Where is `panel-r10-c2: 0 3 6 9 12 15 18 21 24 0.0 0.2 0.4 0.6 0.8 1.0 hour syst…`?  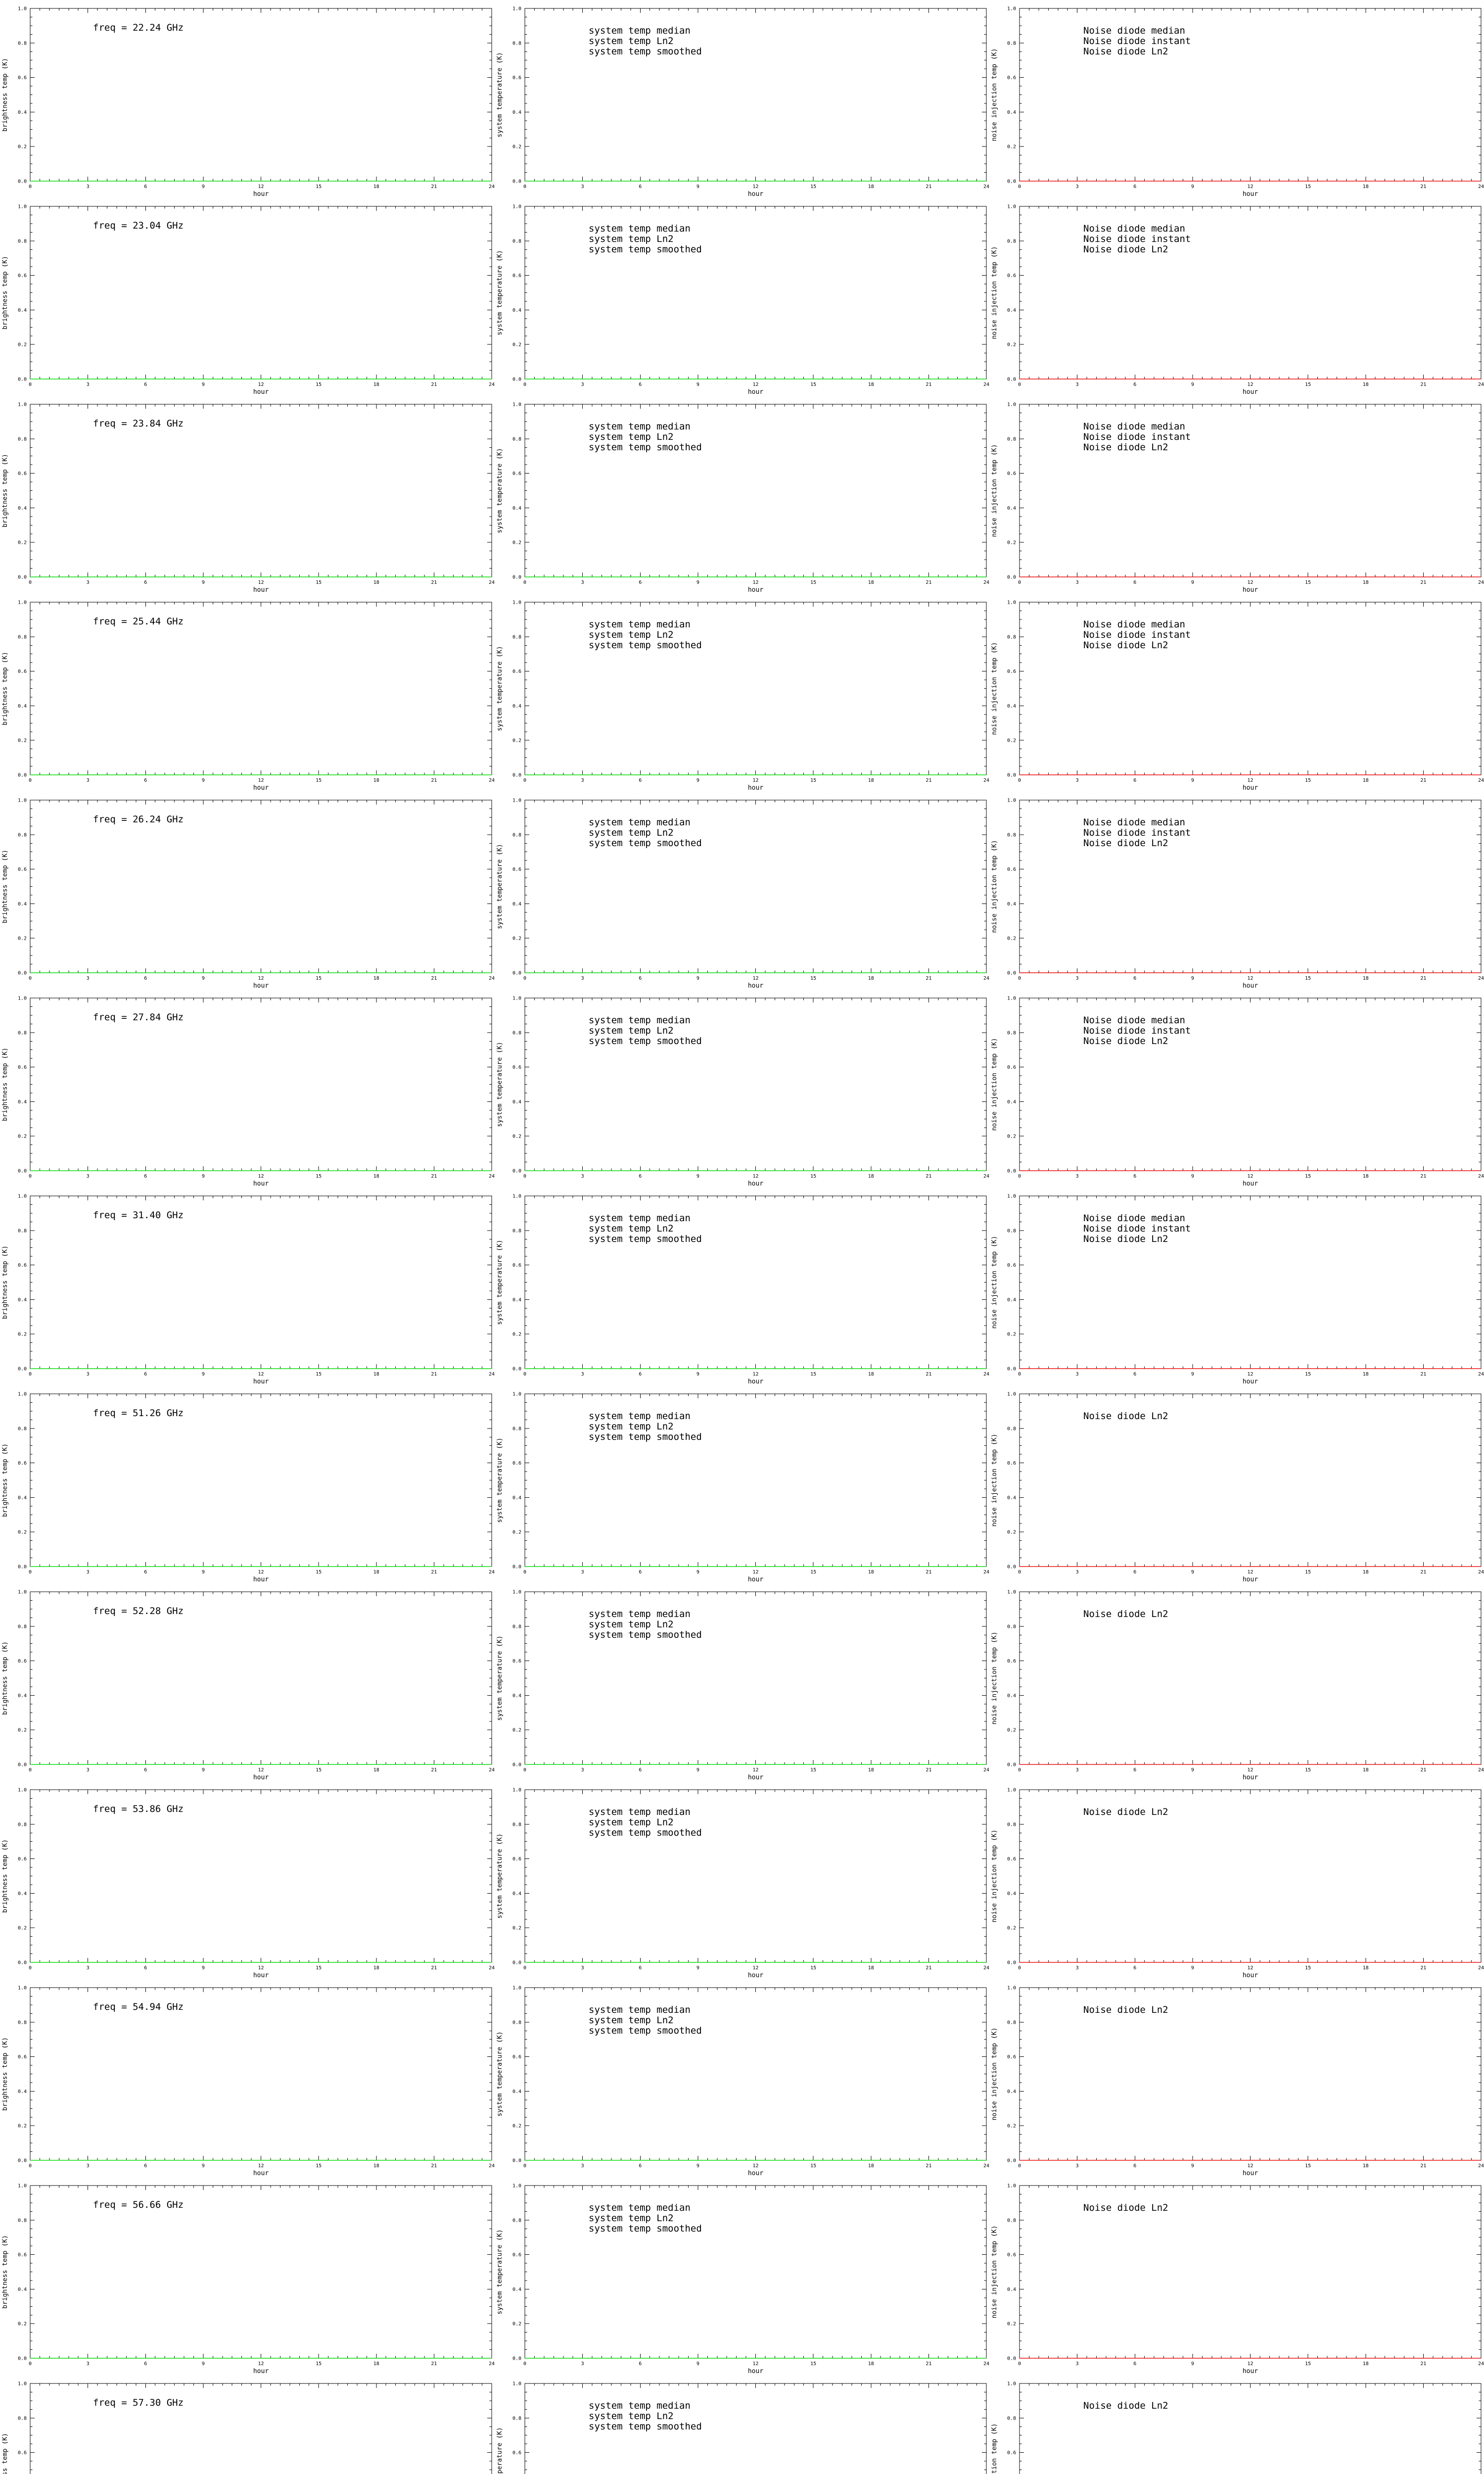
panel-r10-c2: 0 3 6 9 12 15 18 21 24 0.0 0.2 0.4 0.6 0.8 1.0 hour syst… is located at coordinates (742, 1881).